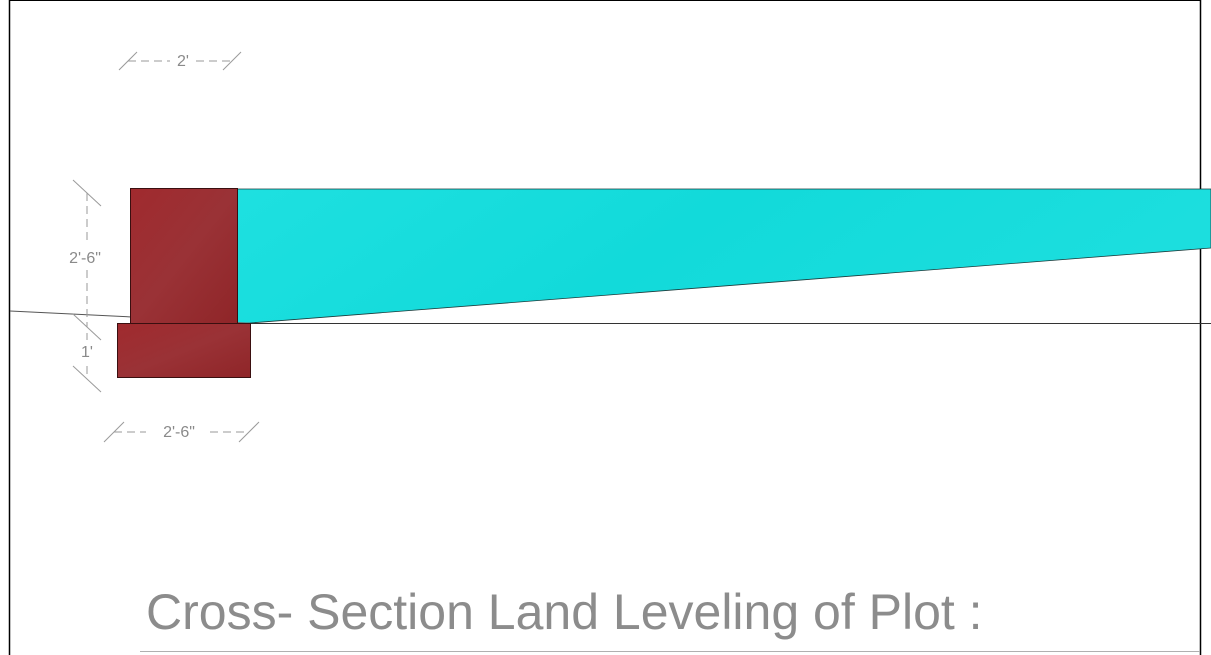 This screenshot has height=655, width=1211. I want to click on footing-height-label: 1', so click(87, 352).